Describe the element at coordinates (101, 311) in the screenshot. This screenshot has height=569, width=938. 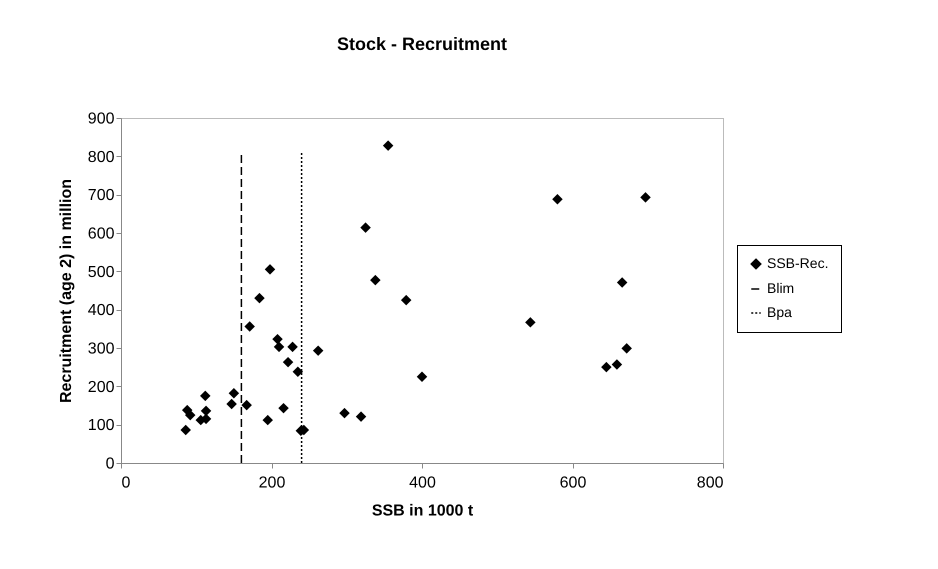
I see `y-tick-label: 400` at that location.